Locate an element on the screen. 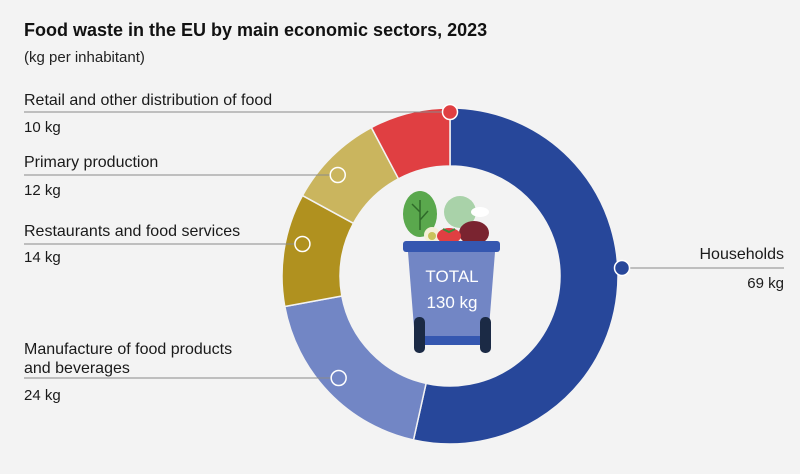  total-label: TOTAL is located at coordinates (451, 276).